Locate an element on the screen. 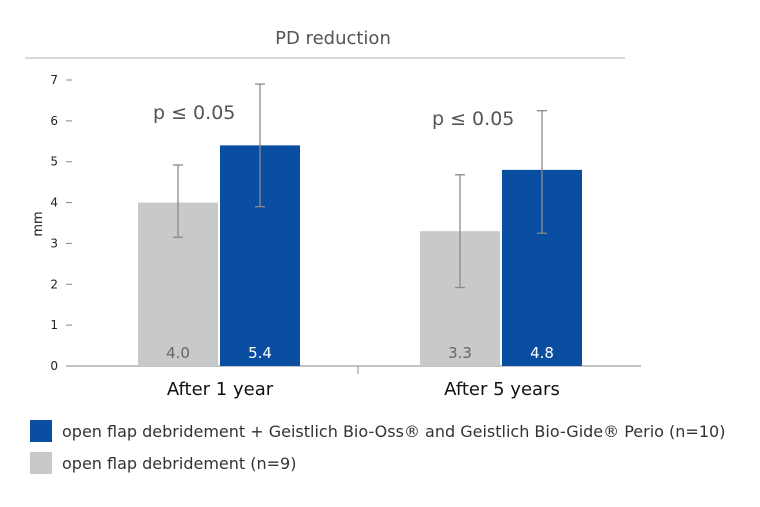 This screenshot has height=507, width=760. y-tick-label: 6 is located at coordinates (54, 121).